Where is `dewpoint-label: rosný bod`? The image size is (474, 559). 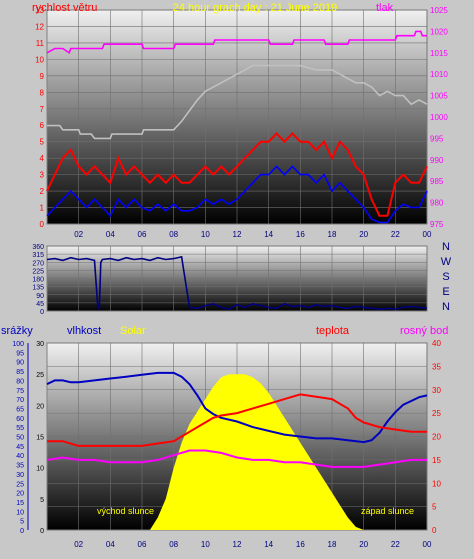 dewpoint-label: rosný bod is located at coordinates (424, 331).